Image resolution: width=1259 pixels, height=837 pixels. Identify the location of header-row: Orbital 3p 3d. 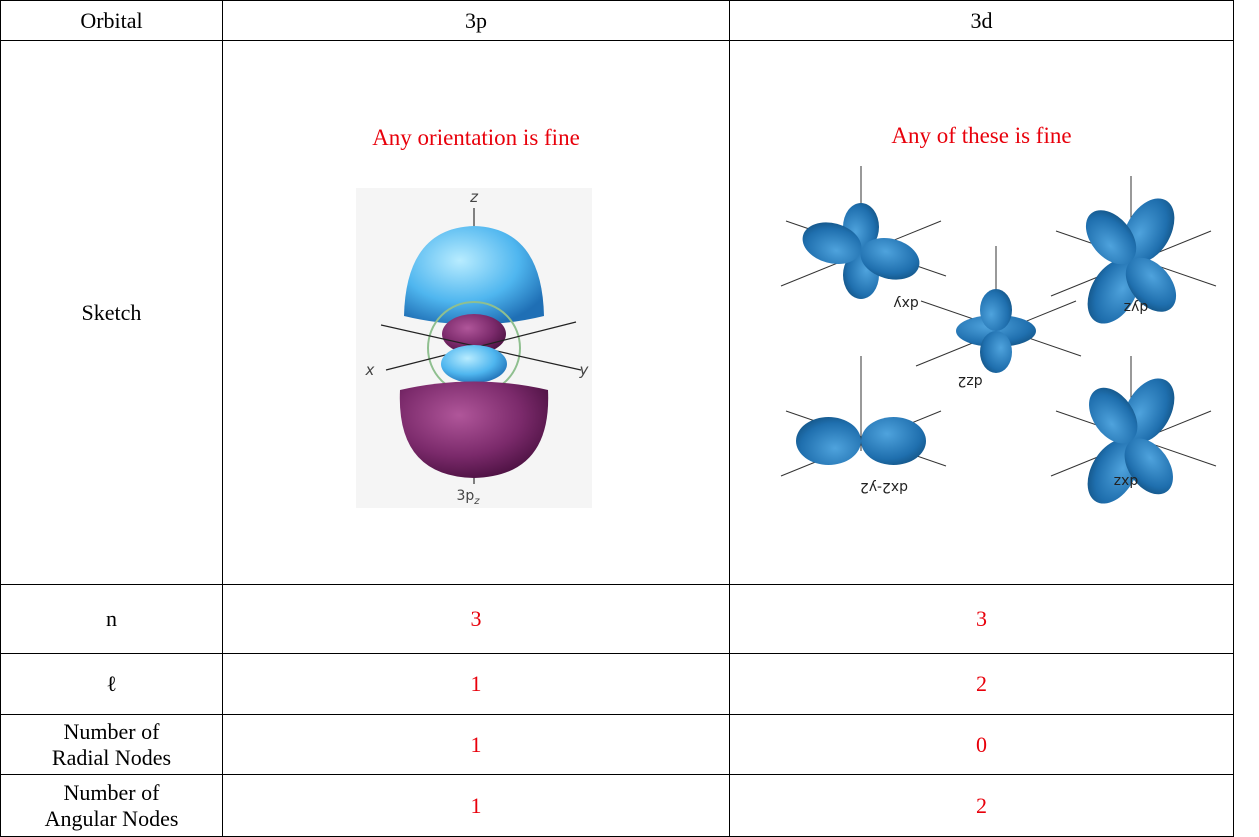
(617, 20).